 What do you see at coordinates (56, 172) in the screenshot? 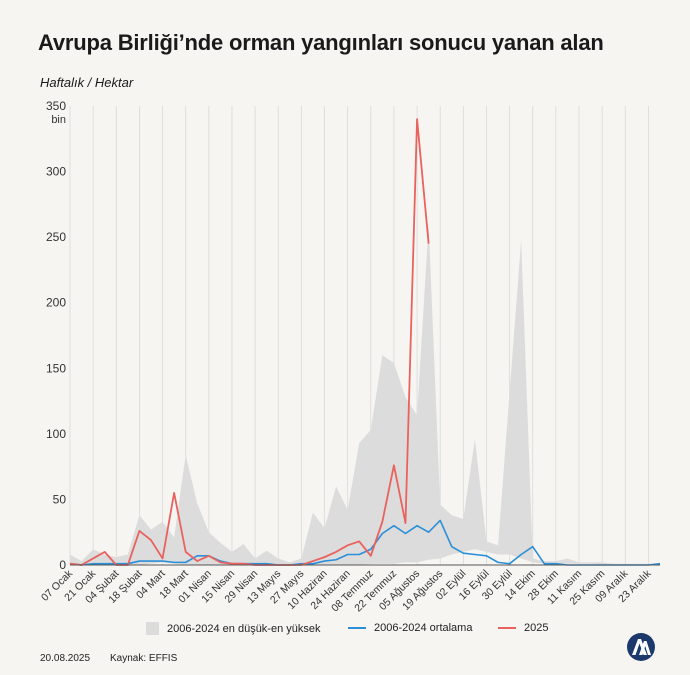
I see `y-tick-label: 300` at bounding box center [56, 172].